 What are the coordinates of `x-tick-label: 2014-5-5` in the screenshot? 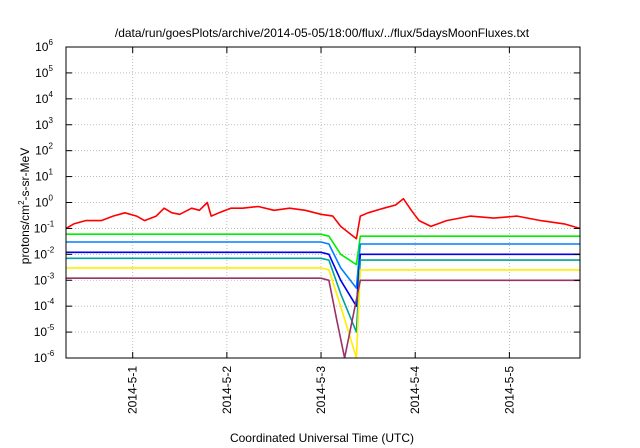 It's located at (509, 390).